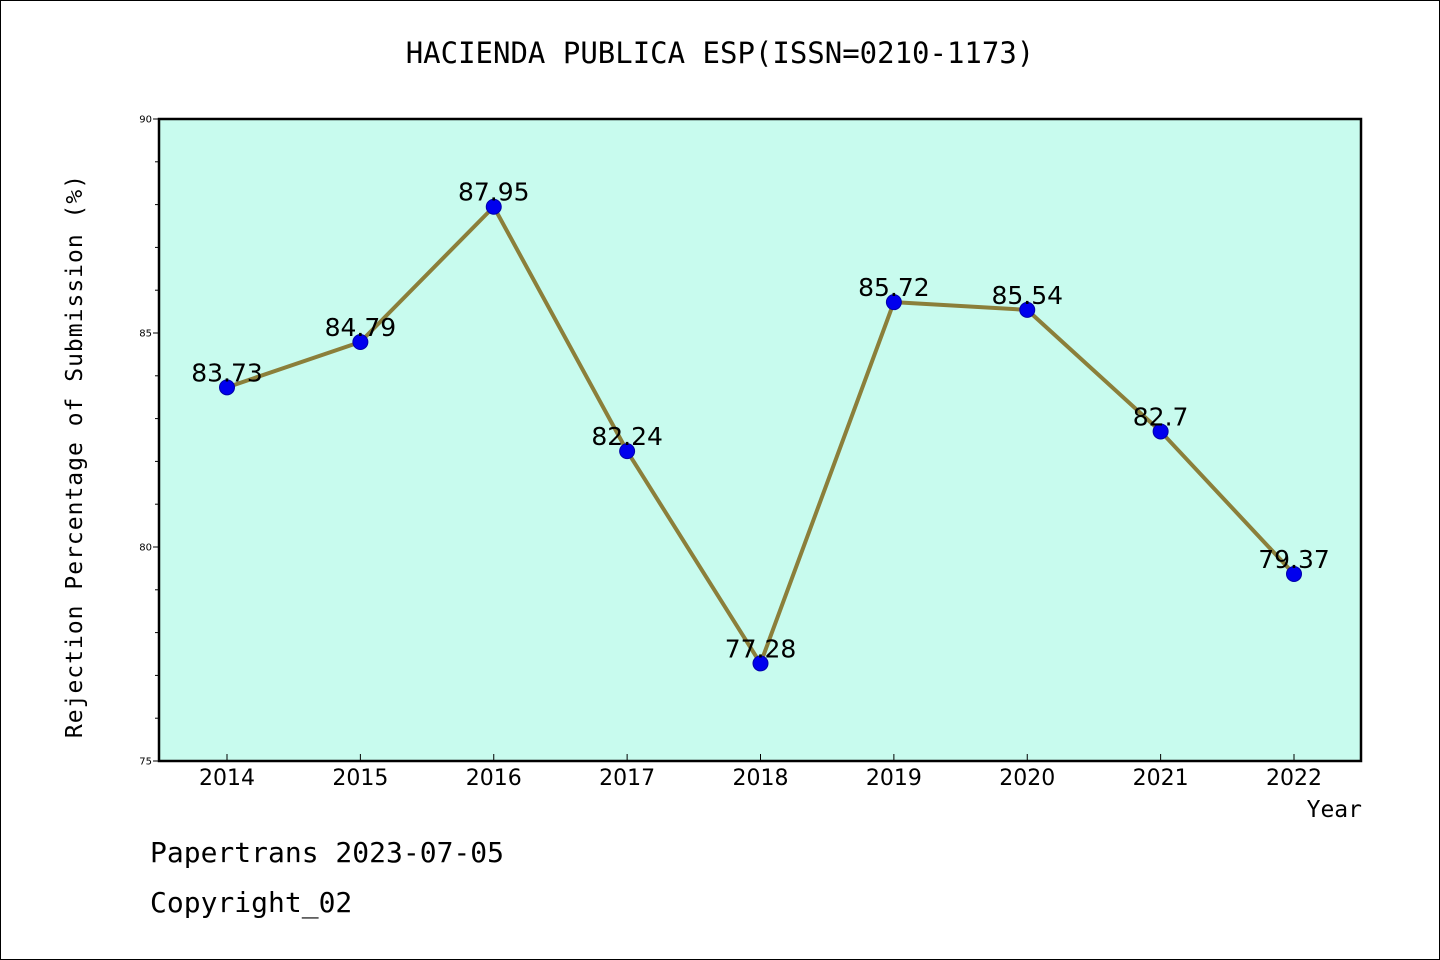  Describe the element at coordinates (1161, 416) in the screenshot. I see `data-label: 82.7` at that location.